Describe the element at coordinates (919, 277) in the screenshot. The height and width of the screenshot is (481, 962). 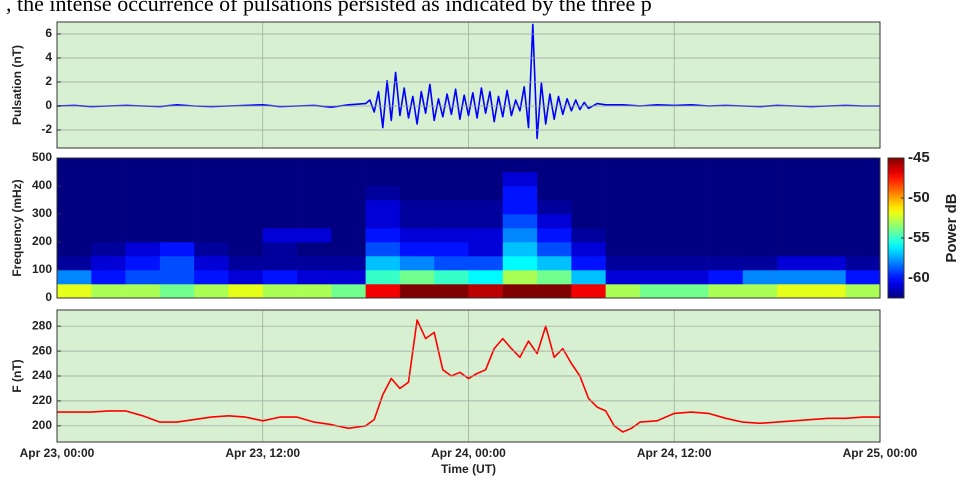
I see `colorbar-tick-label: -60` at that location.